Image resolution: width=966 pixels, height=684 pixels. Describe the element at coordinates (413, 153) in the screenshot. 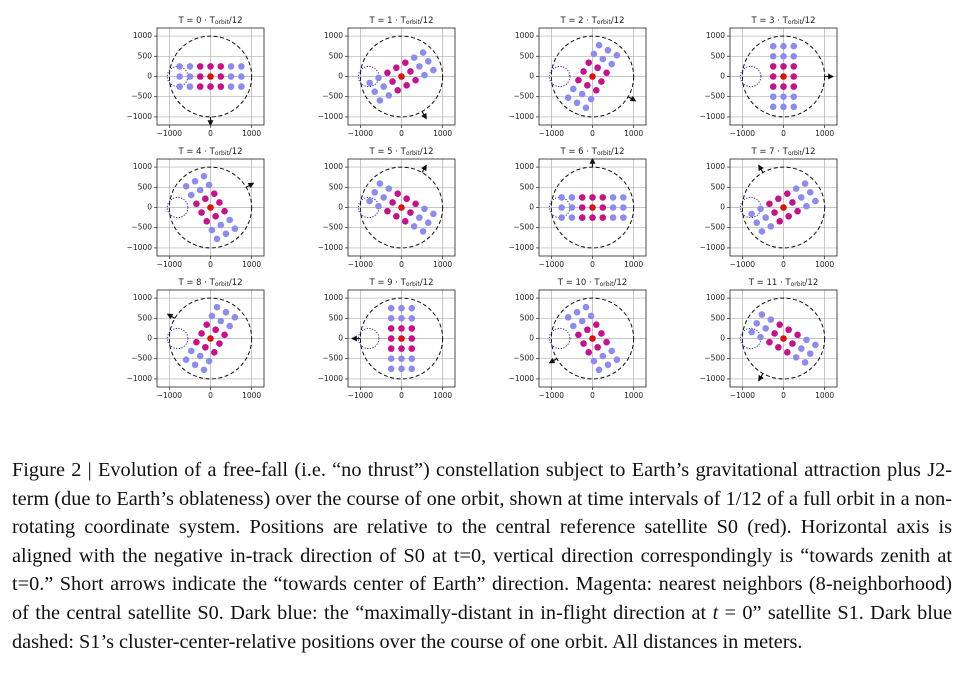

I see `title-part: orbit` at that location.